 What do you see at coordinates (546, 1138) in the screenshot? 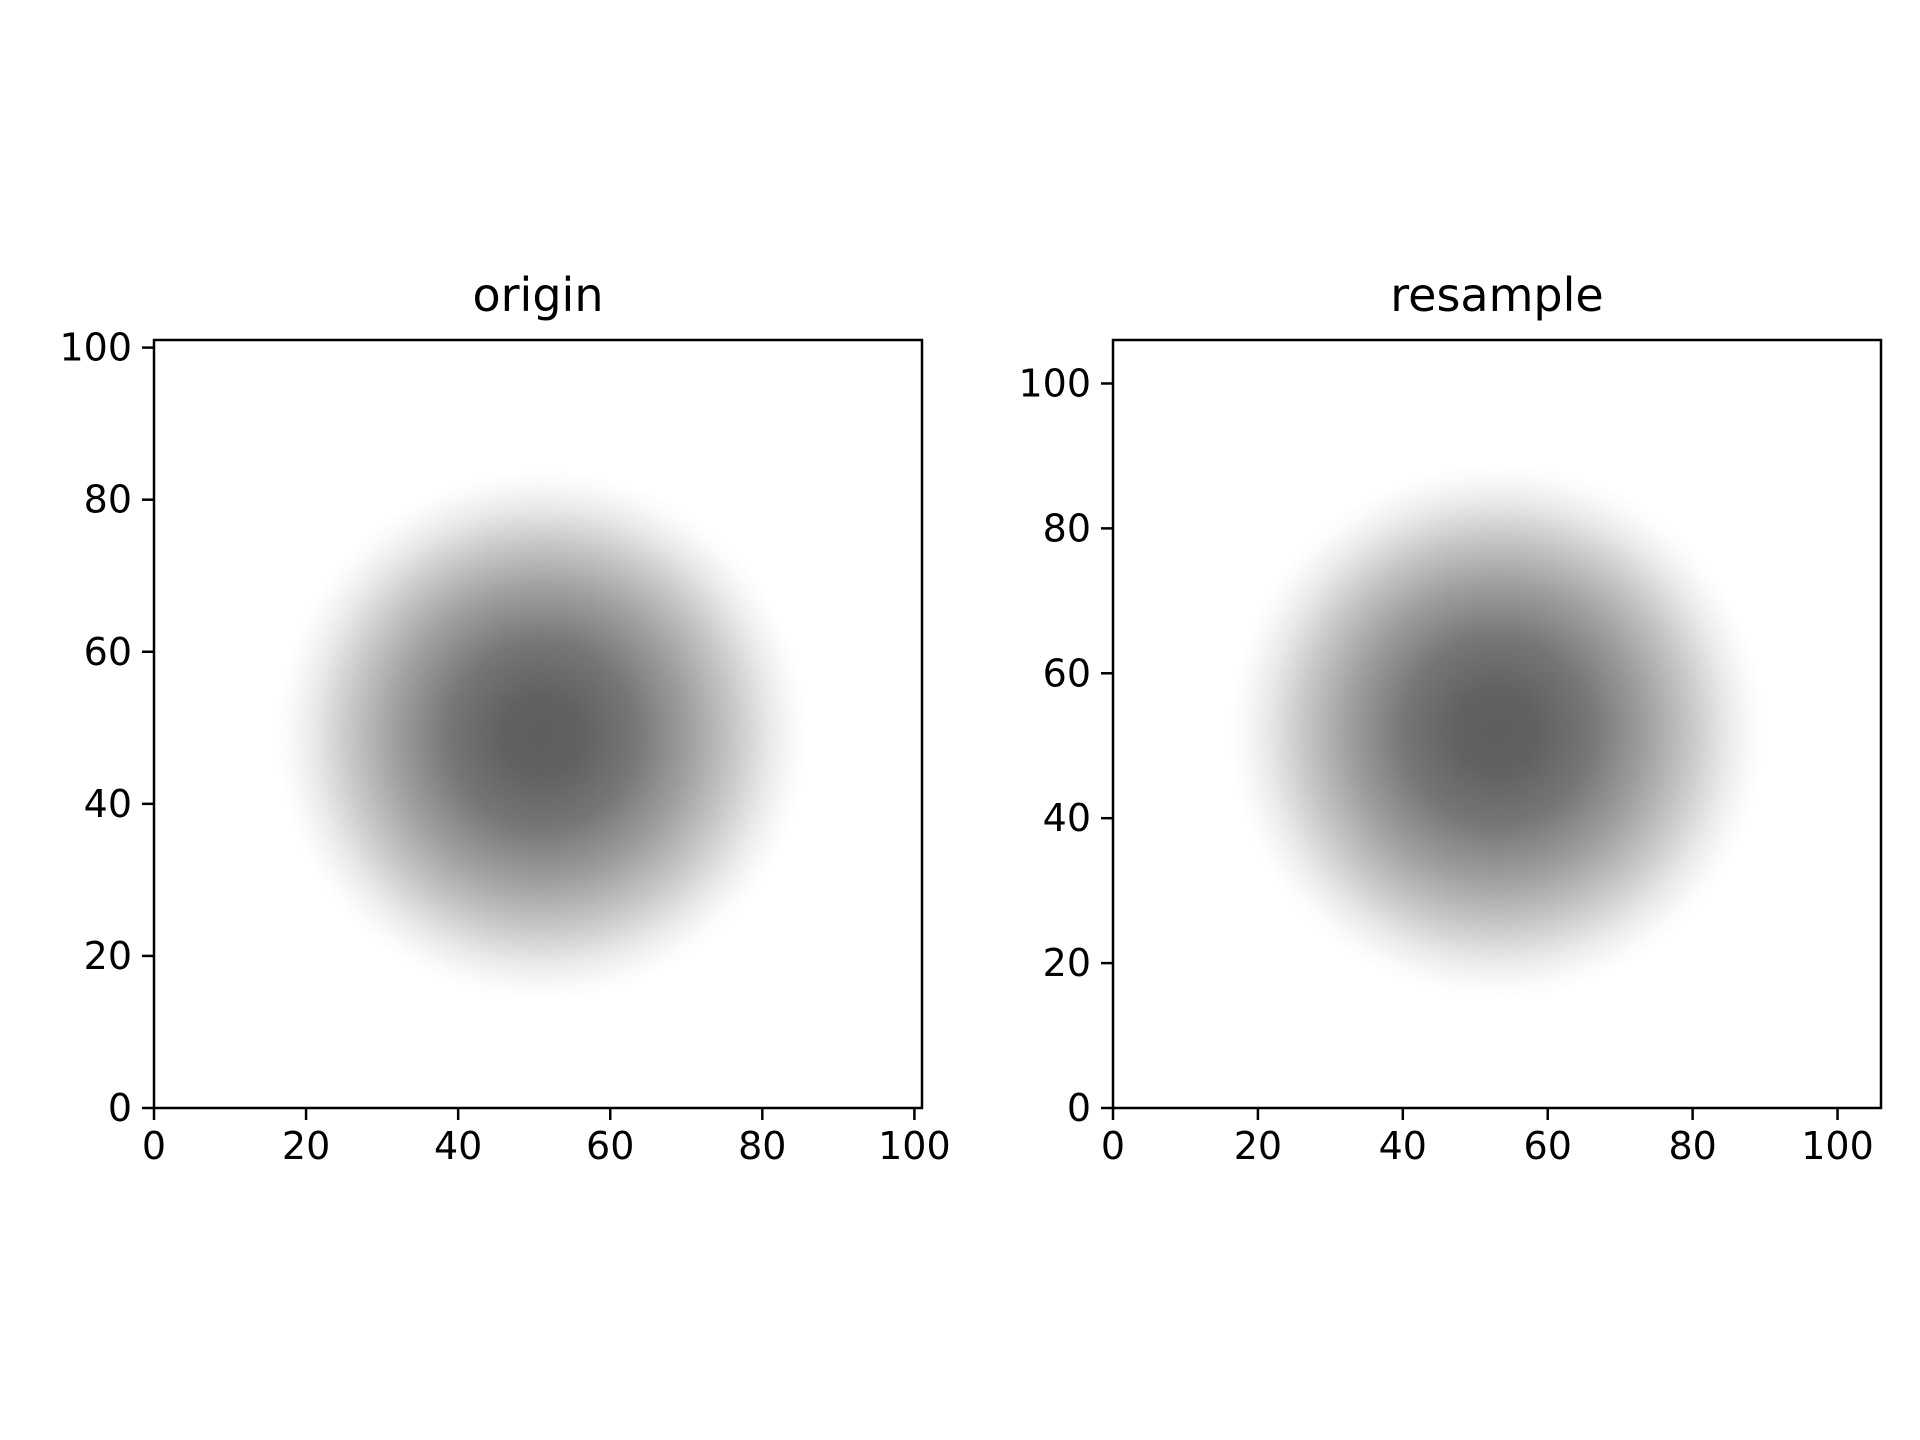
I see `x-axis-origin: 0 20 40 60 80 100` at bounding box center [546, 1138].